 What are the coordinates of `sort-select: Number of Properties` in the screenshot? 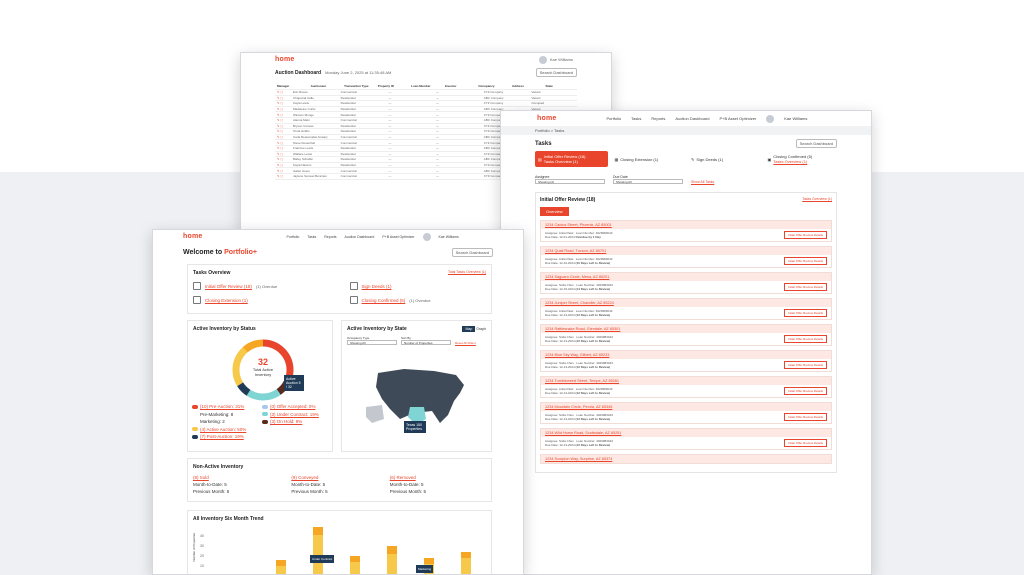 It's located at (426, 342).